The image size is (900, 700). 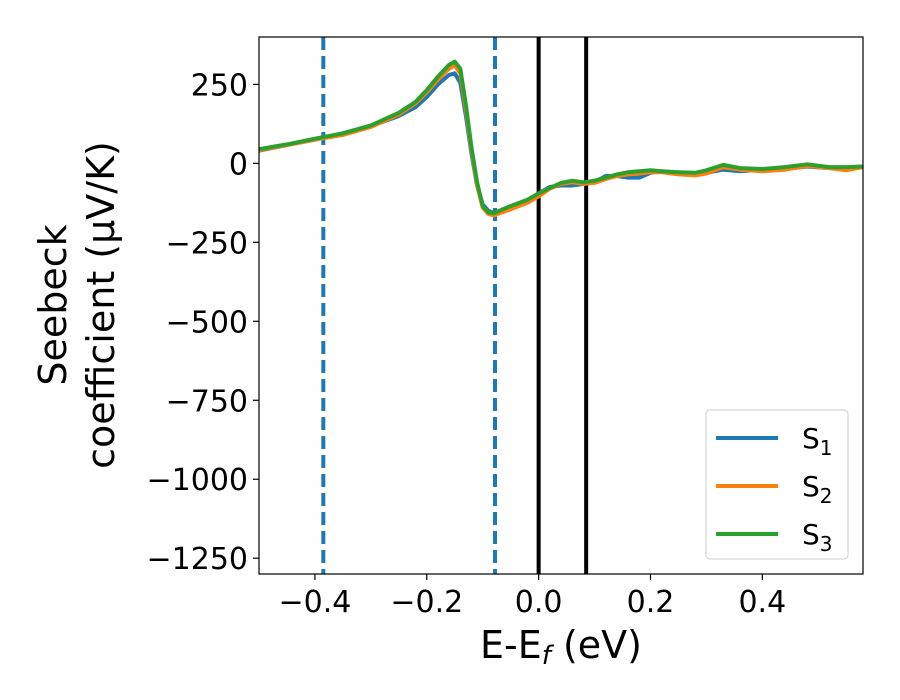 I want to click on legend-label-S1: S1, so click(x=817, y=441).